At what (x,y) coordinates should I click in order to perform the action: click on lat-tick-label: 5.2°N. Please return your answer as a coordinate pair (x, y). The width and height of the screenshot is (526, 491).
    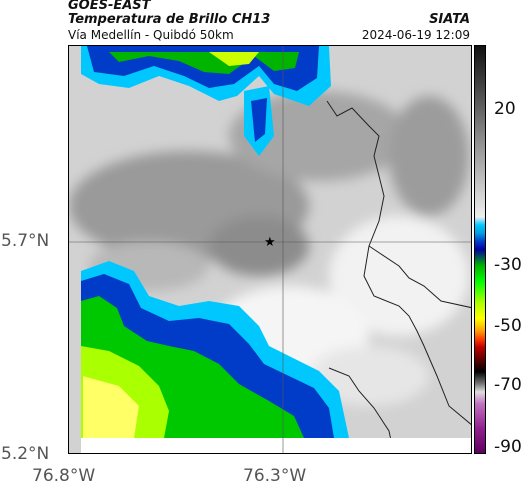
    Looking at the image, I should click on (25, 454).